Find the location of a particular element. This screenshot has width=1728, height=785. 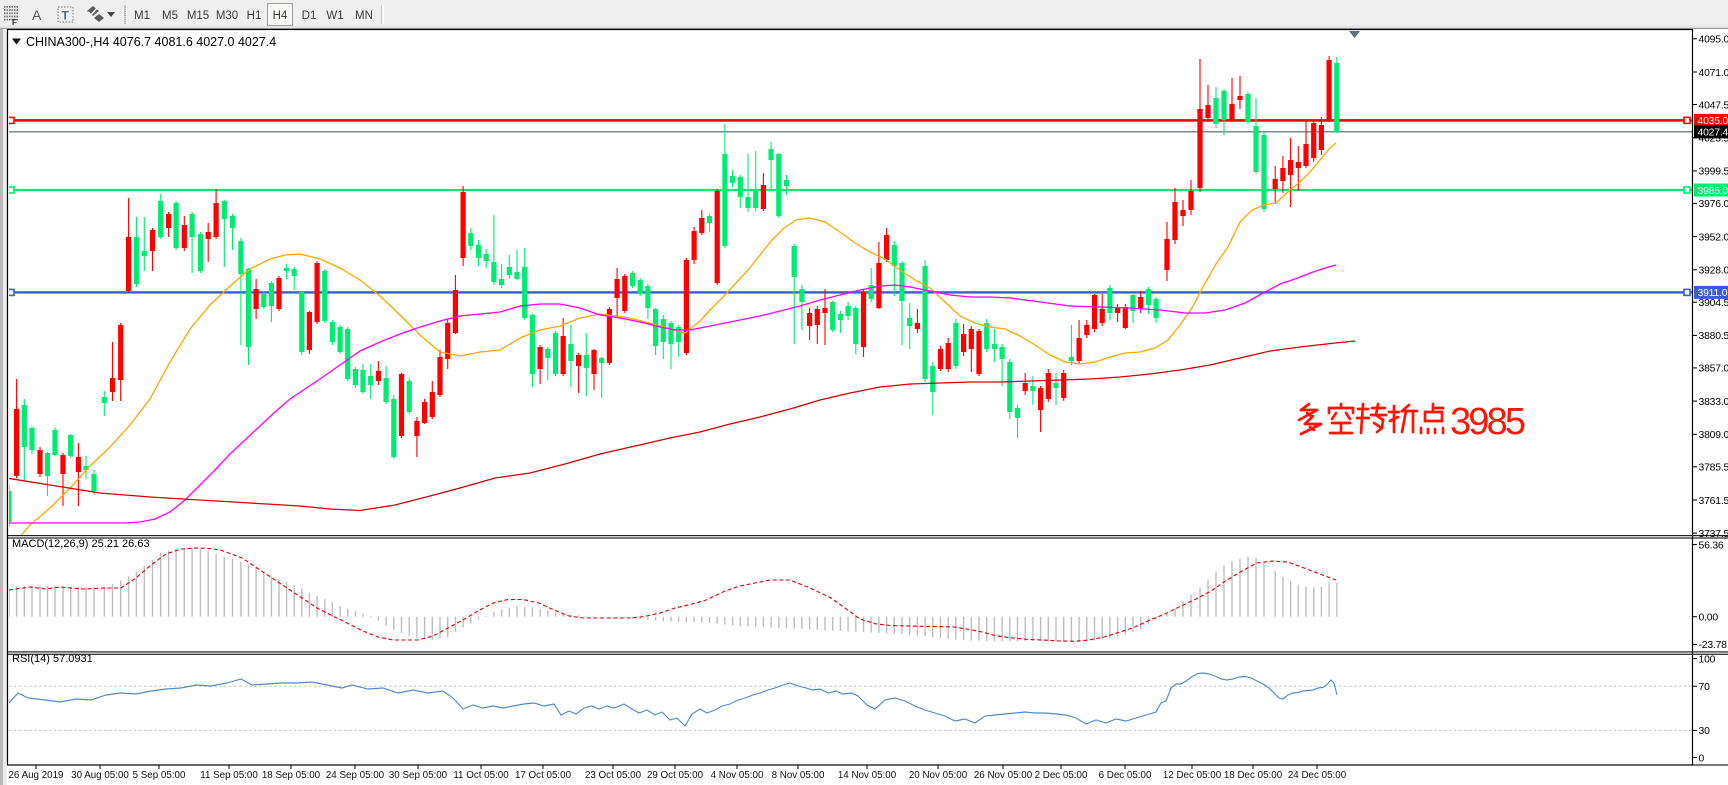

svg-text: 4035.0 is located at coordinates (1713, 121).